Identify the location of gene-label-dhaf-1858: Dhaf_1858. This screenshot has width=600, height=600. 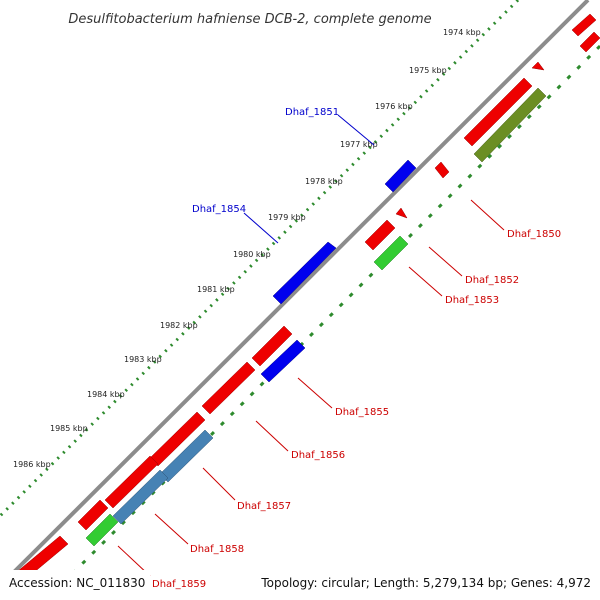
(217, 549).